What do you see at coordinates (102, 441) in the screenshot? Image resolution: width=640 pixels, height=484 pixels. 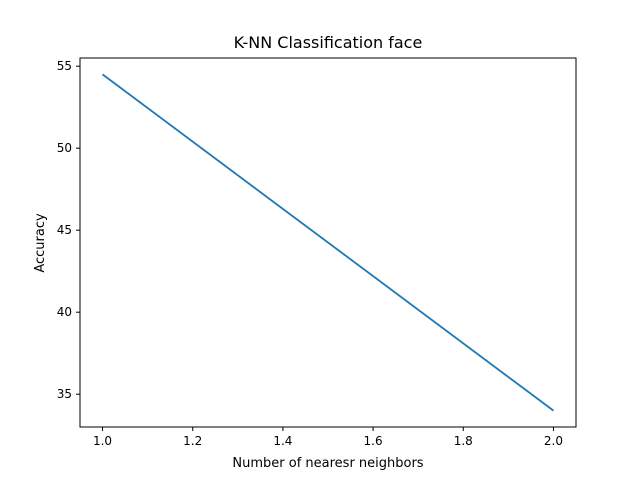 I see `x-tick-label: 1.0` at bounding box center [102, 441].